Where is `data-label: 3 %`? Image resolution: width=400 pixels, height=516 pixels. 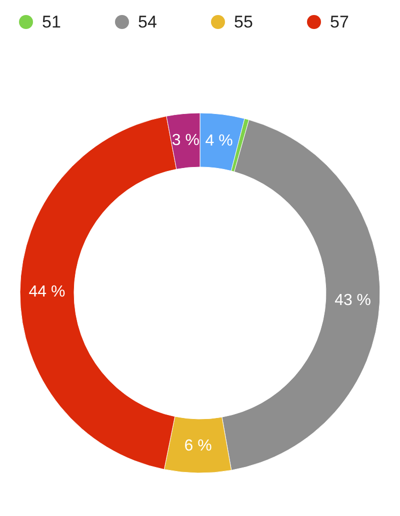
data-label: 3 % is located at coordinates (186, 141).